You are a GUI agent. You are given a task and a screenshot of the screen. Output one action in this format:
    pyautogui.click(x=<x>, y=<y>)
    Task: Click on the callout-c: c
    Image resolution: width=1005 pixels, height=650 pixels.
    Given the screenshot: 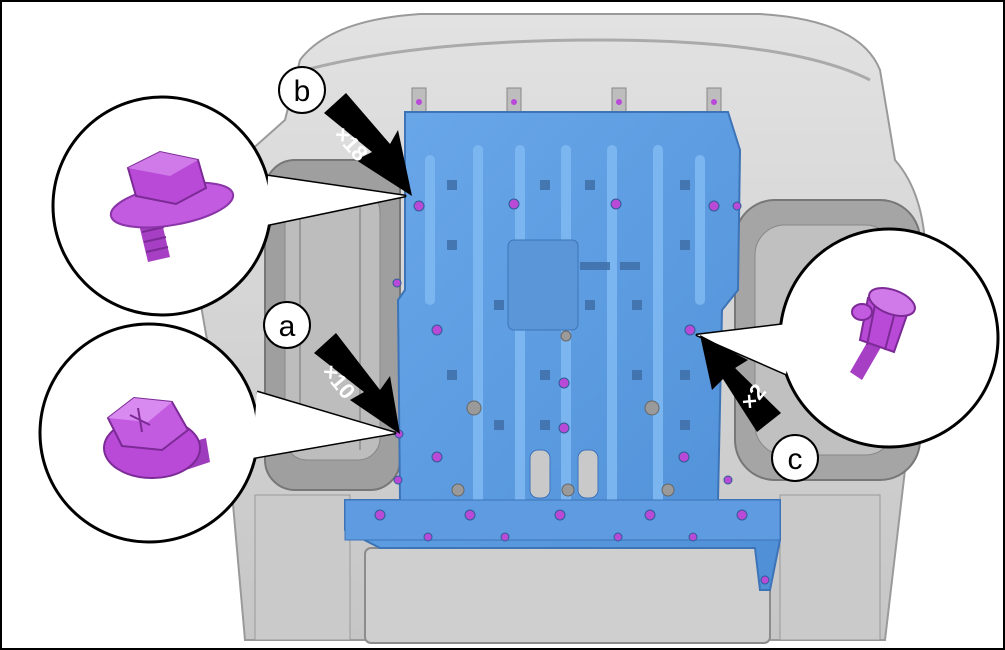 What is the action you would take?
    pyautogui.click(x=795, y=458)
    